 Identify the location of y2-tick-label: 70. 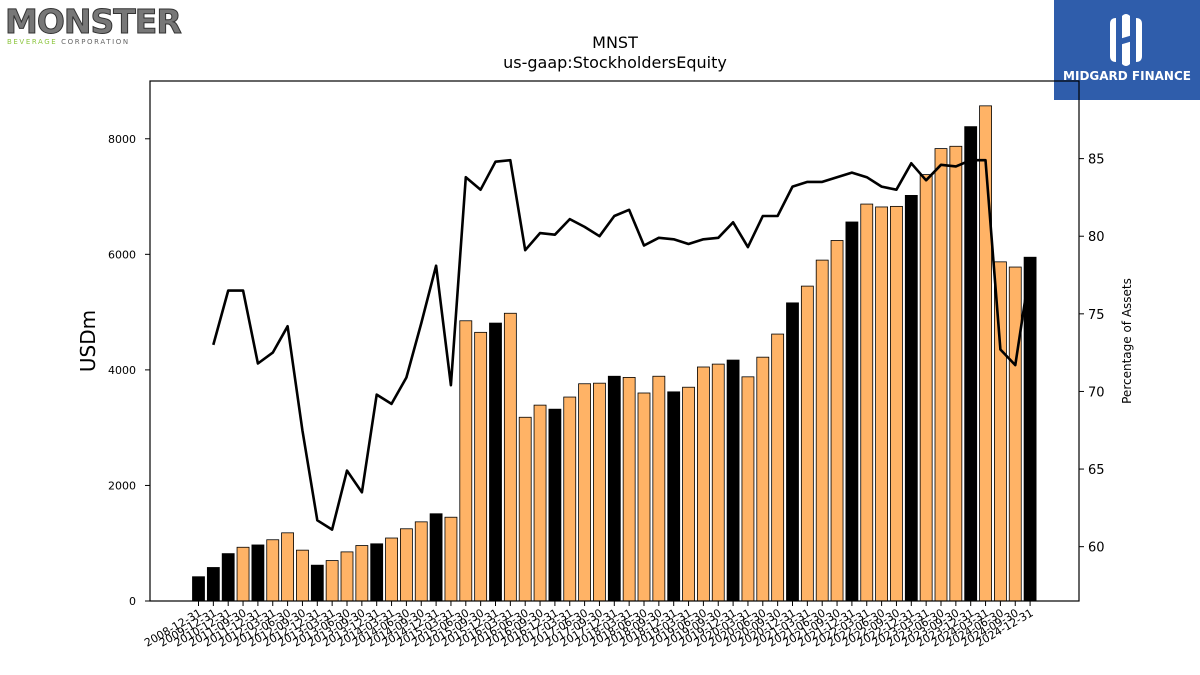
(1096, 392).